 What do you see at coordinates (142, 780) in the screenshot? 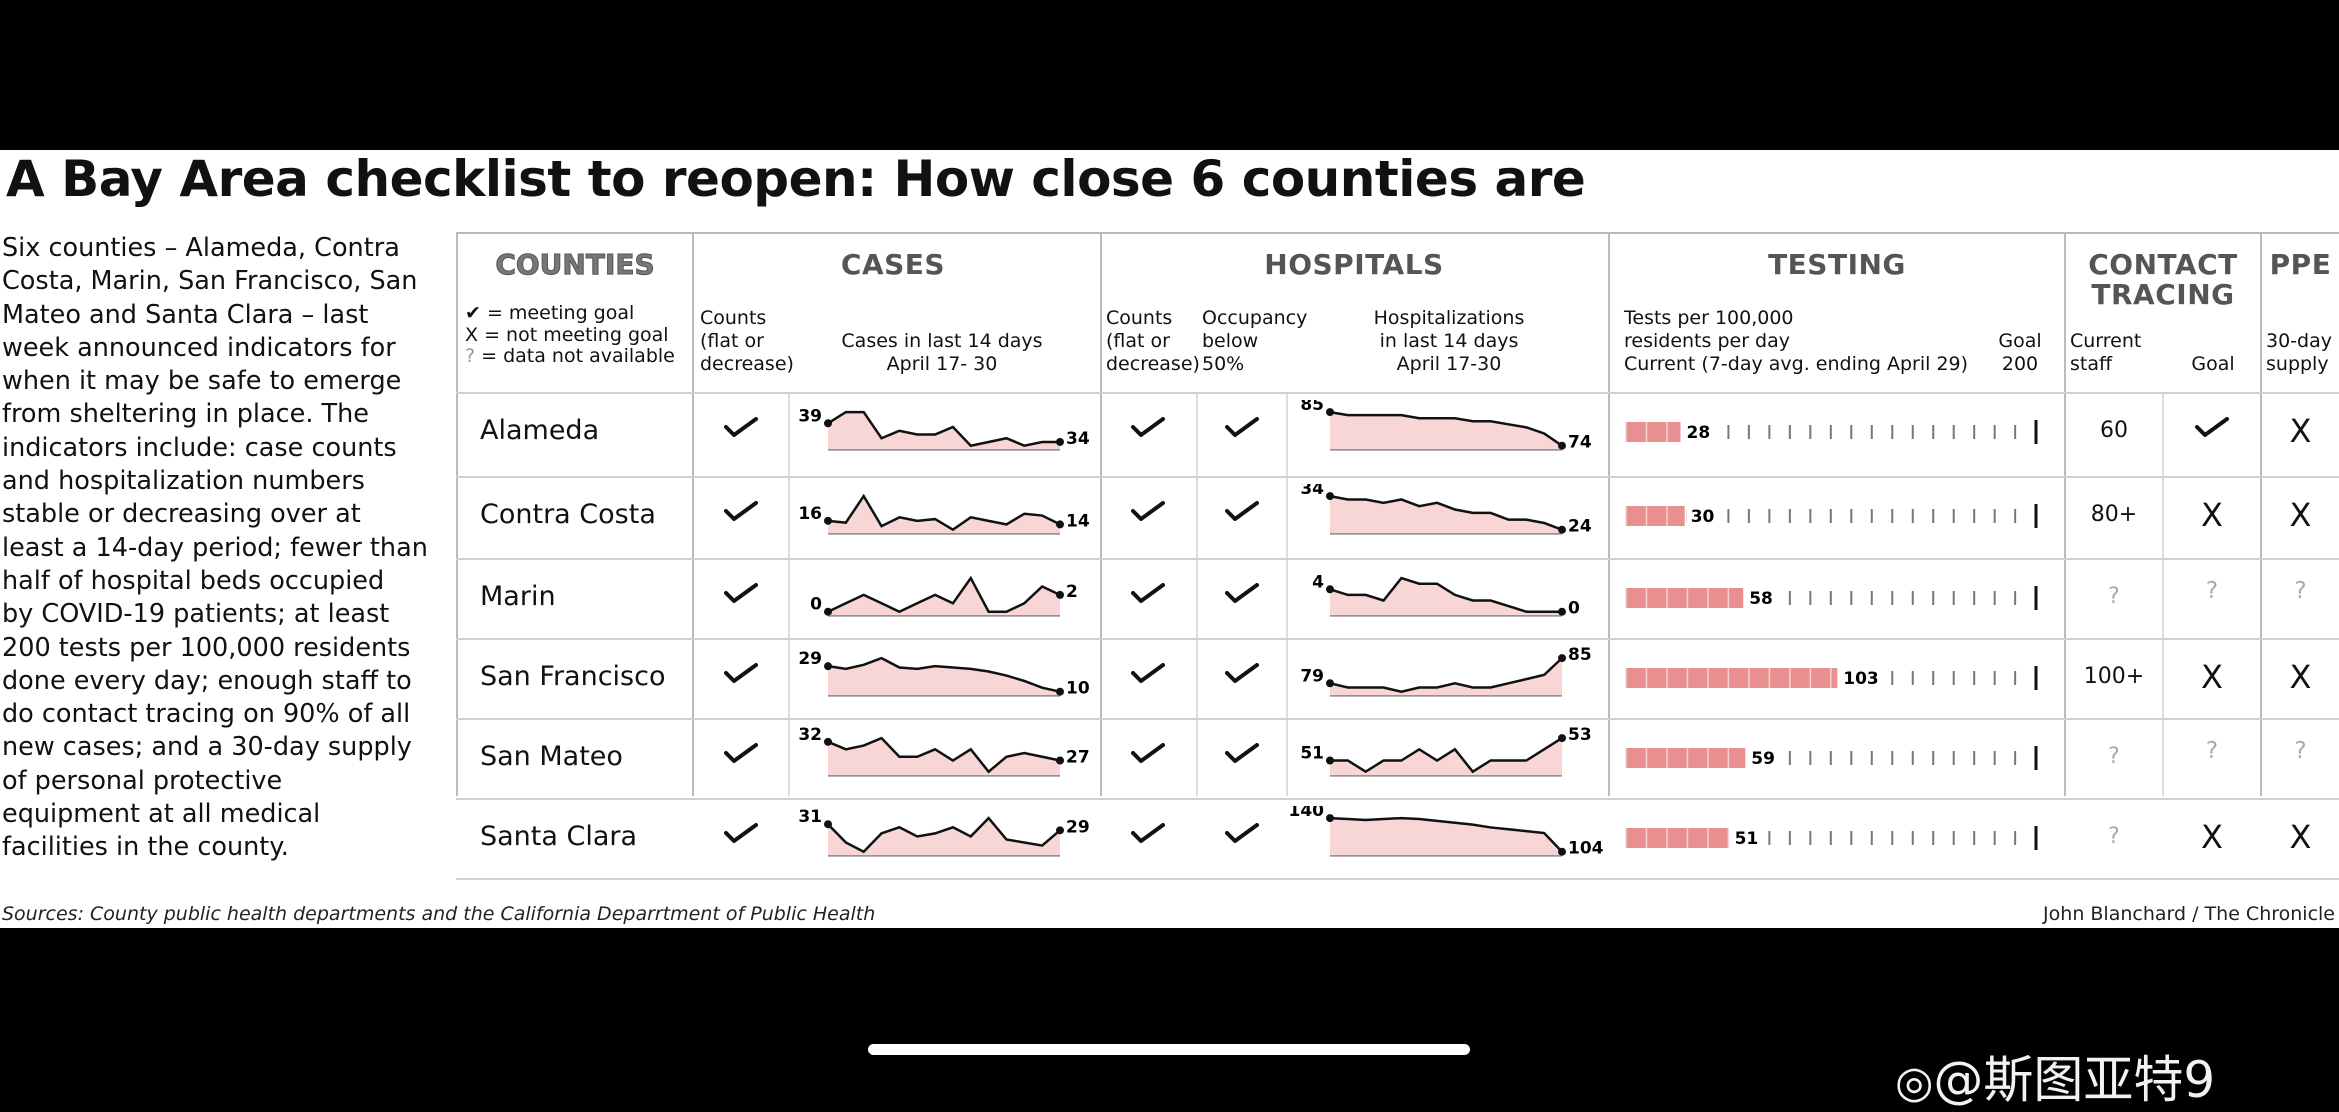
I see `intro-line: of personal protective` at bounding box center [142, 780].